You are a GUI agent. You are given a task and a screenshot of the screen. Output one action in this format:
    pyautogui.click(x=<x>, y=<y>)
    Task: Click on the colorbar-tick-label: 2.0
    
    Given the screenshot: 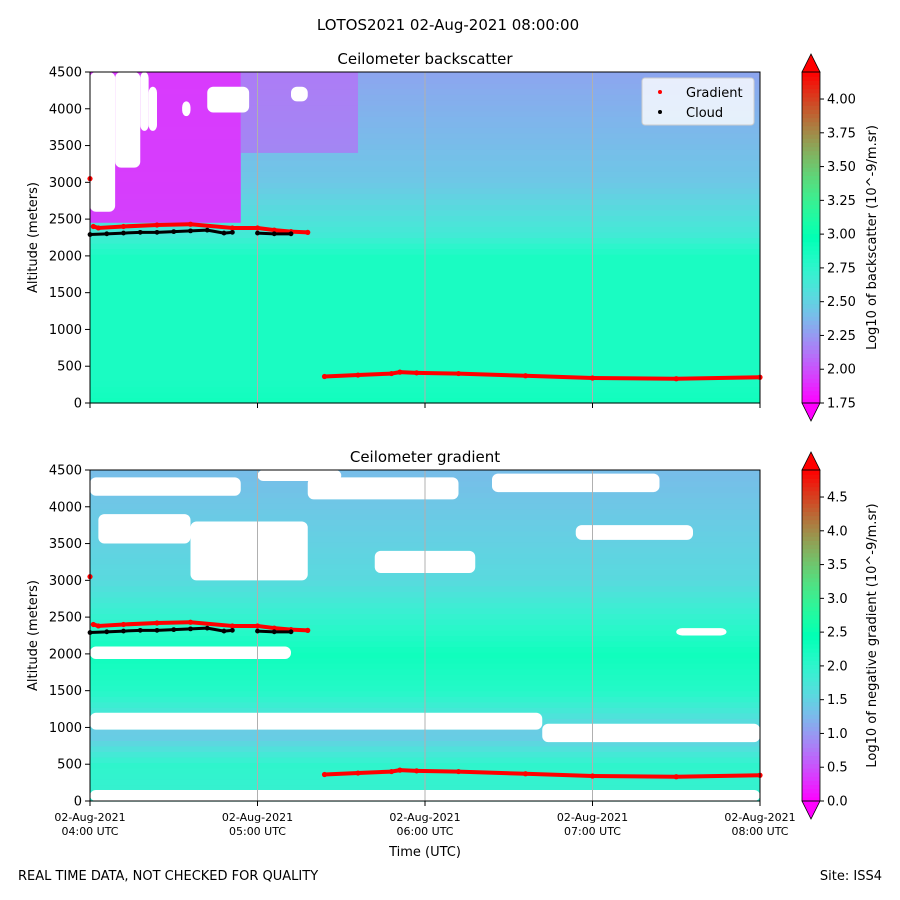 What is the action you would take?
    pyautogui.click(x=837, y=666)
    